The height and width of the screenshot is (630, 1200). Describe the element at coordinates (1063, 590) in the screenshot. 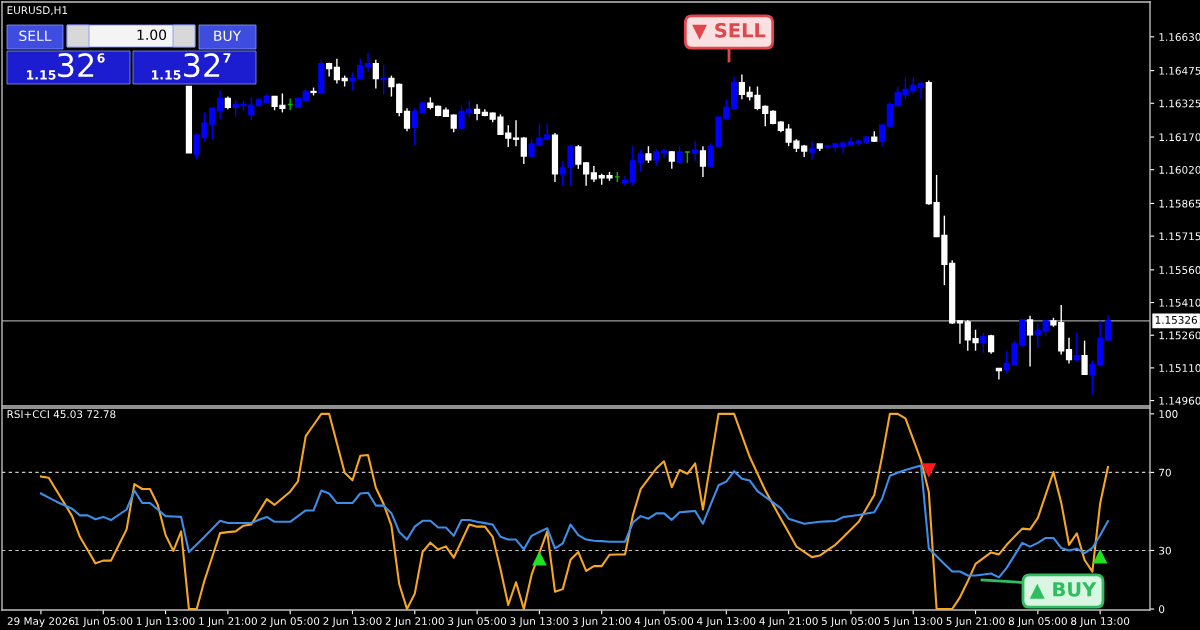

I see `annotation: ▲ BUY` at that location.